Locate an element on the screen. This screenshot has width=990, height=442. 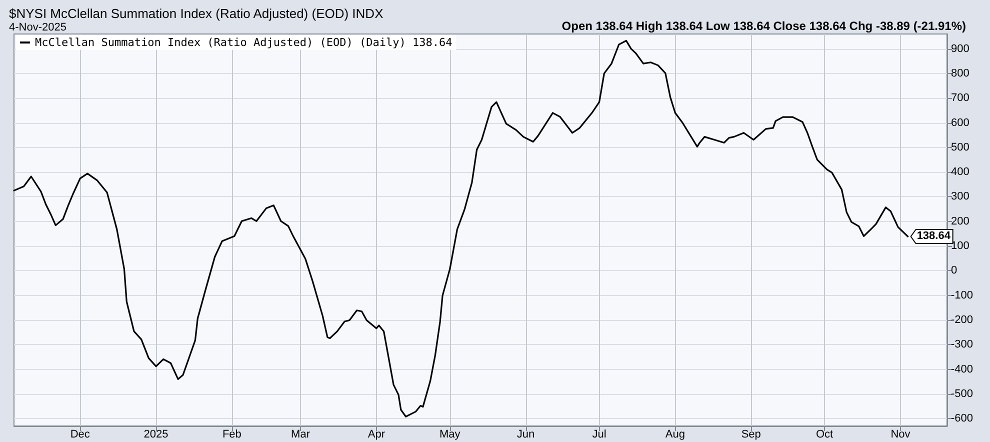
annotation: 138.64 is located at coordinates (934, 236).